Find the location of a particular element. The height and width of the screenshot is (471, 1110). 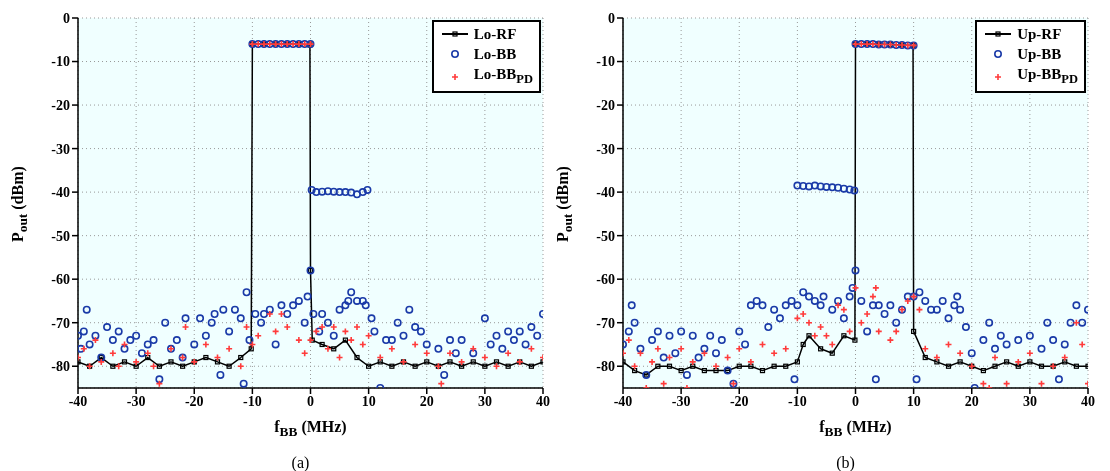

legend-label: Up-BB$_{PD}$ is located at coordinates (1047, 76).